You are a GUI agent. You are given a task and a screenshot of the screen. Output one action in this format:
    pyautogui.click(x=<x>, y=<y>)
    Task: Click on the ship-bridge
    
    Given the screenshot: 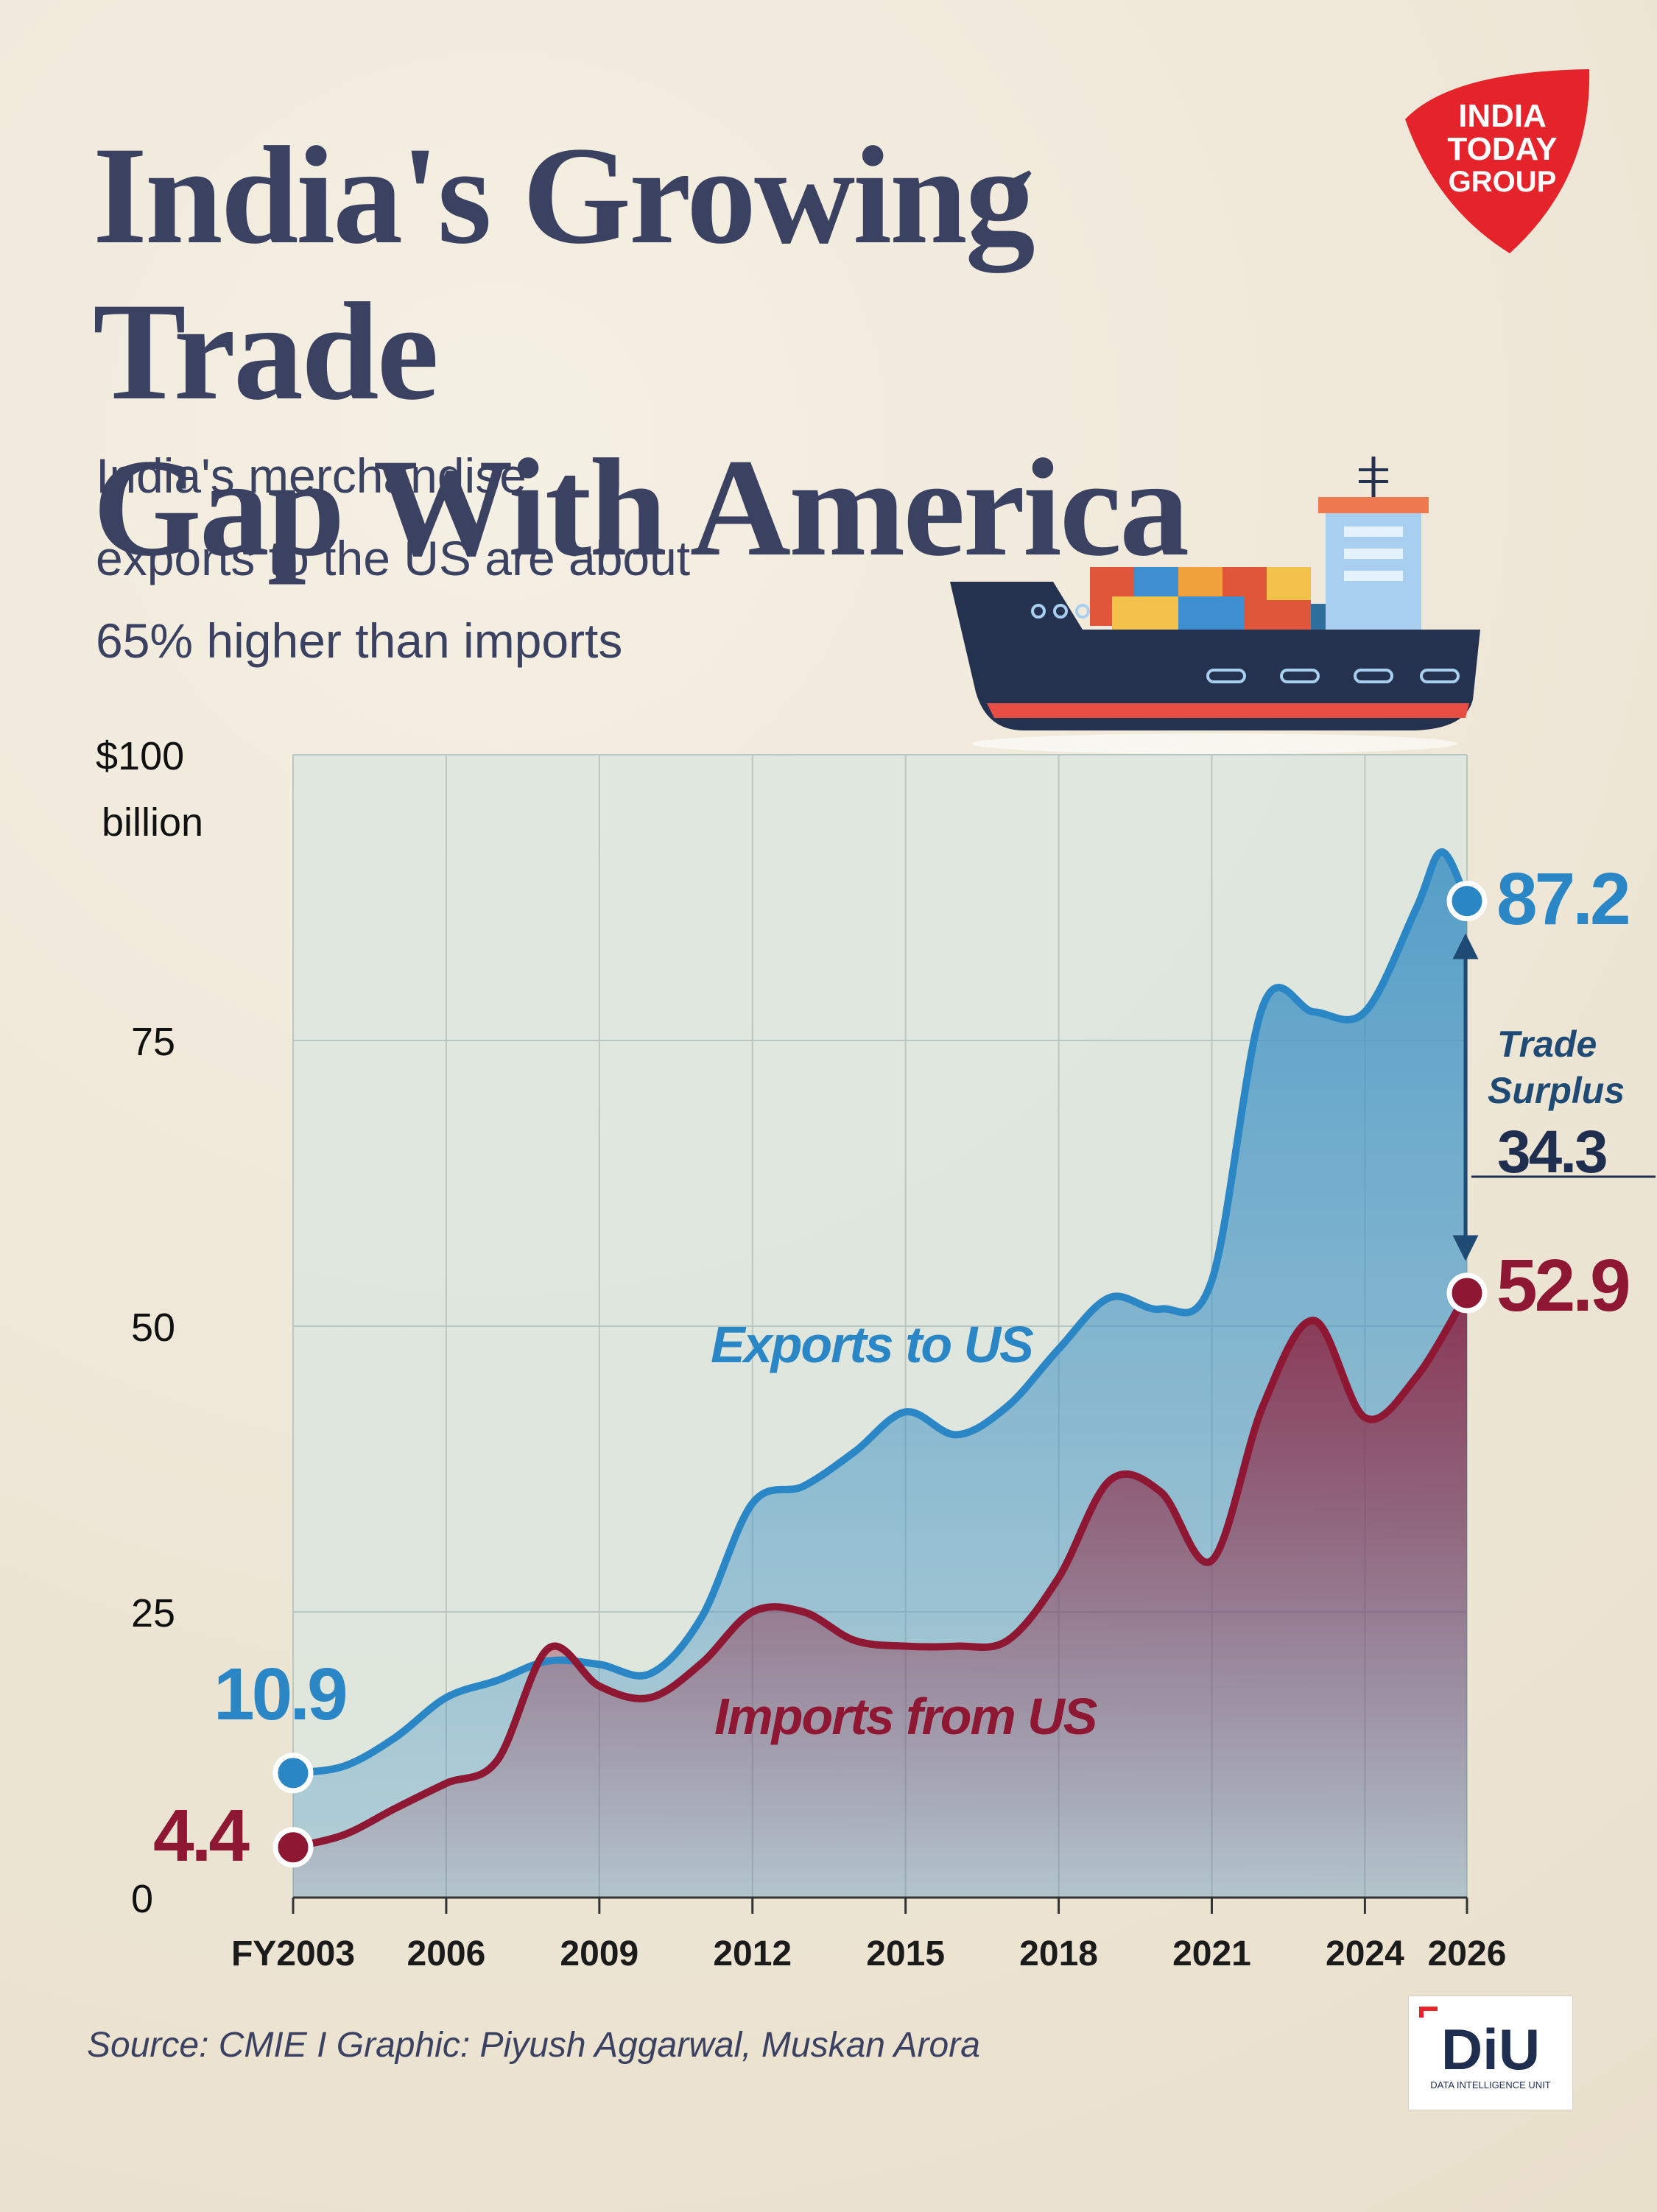 What is the action you would take?
    pyautogui.click(x=1373, y=545)
    